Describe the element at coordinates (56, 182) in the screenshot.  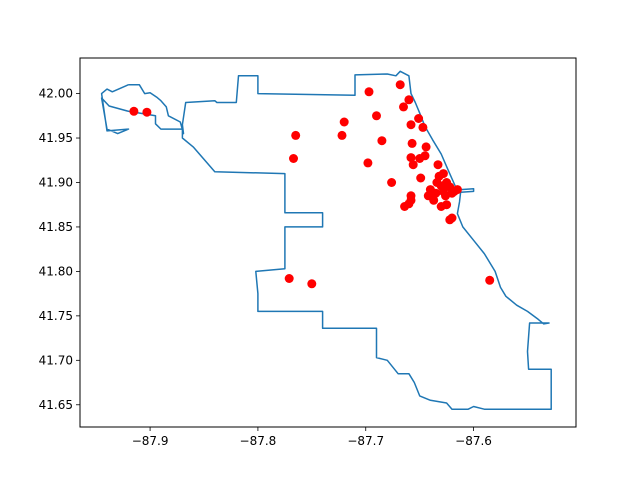
I see `y-tick-label: 41.90` at that location.